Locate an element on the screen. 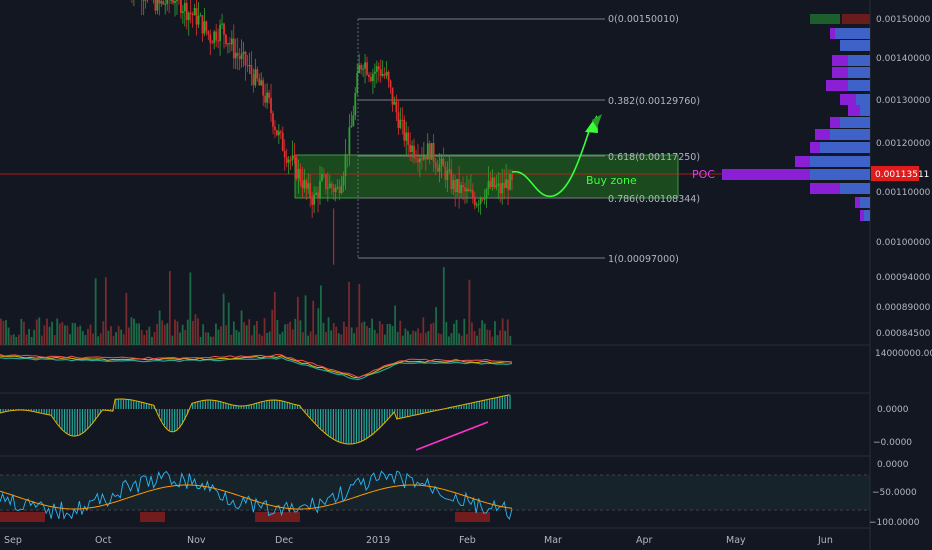 This screenshot has width=932, height=550. price-tick: 0.00110000 is located at coordinates (903, 193).